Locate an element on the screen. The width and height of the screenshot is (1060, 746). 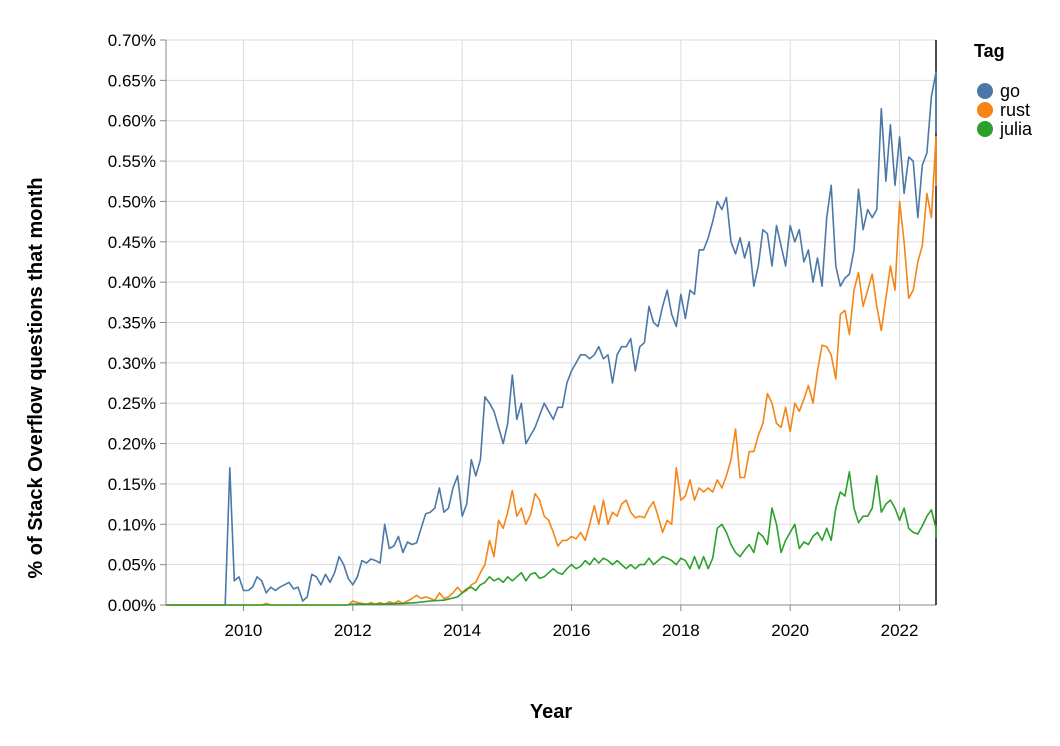
x-tick-label: 2016 is located at coordinates (572, 630).